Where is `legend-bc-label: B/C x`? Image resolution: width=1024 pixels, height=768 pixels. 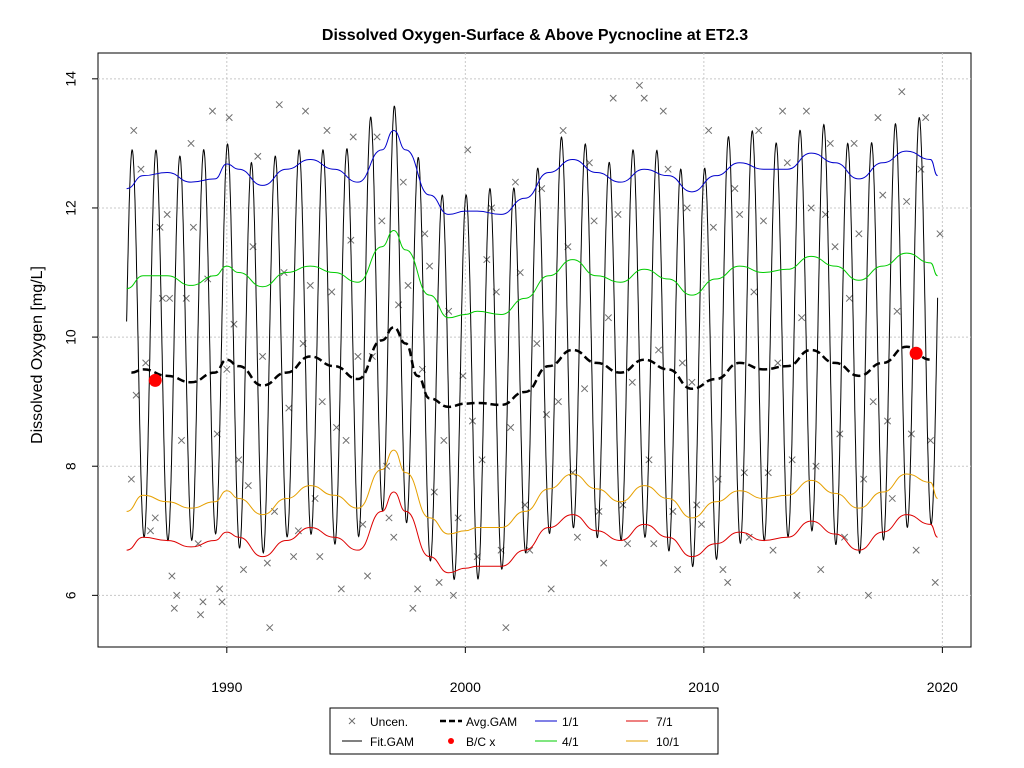 legend-bc-label: B/C x is located at coordinates (480, 742).